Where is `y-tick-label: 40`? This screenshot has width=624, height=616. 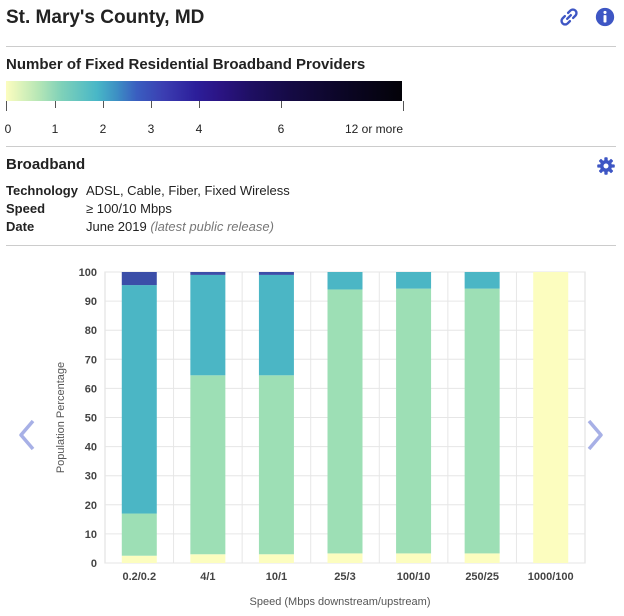
y-tick-label: 40 is located at coordinates (91, 448).